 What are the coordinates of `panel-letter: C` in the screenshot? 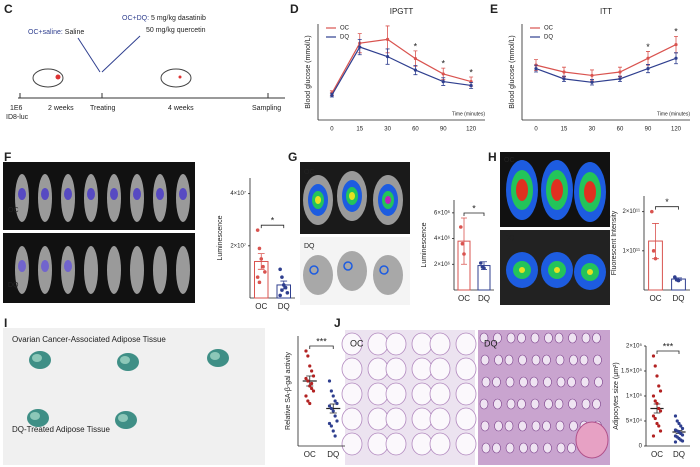 It's located at (8, 9).